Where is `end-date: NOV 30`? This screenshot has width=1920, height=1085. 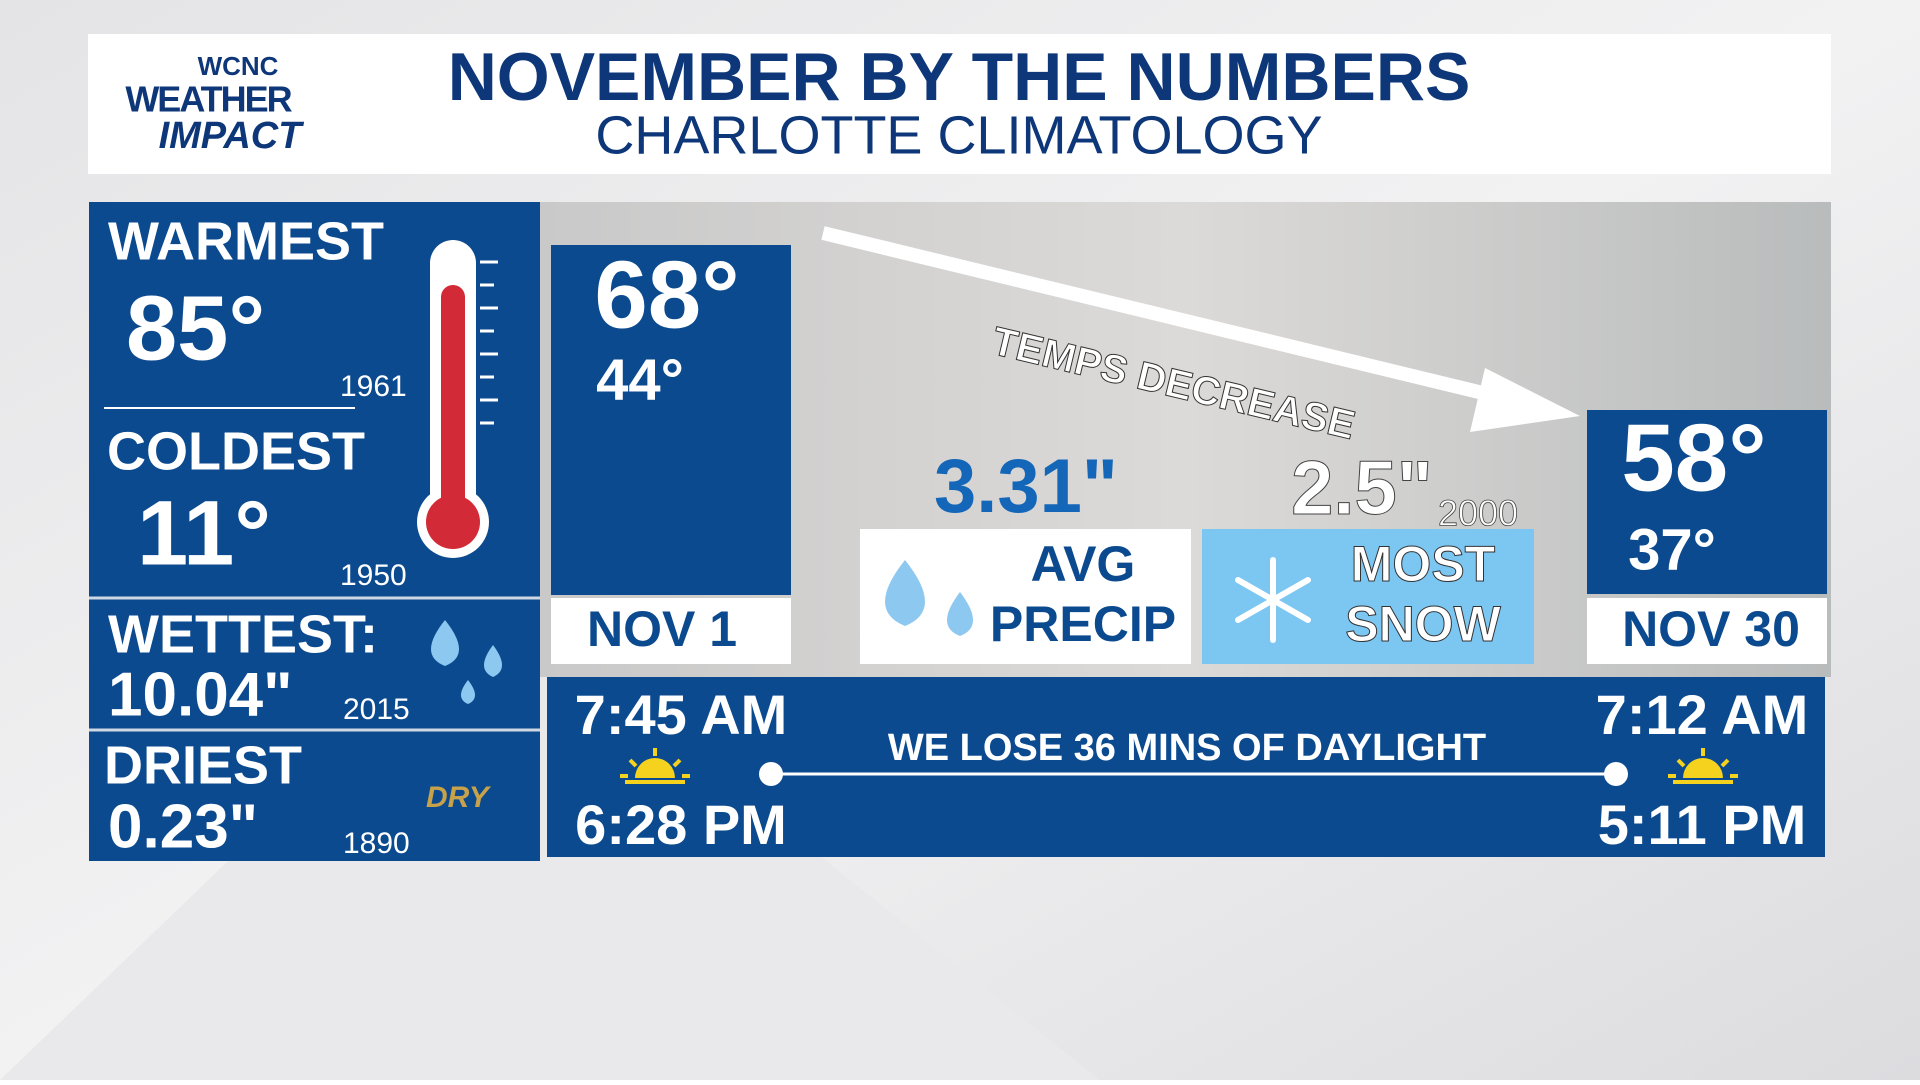 end-date: NOV 30 is located at coordinates (1711, 629).